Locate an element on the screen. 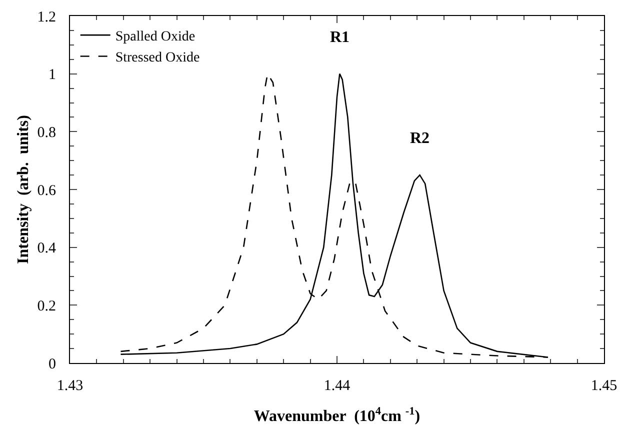 The image size is (620, 425). x-tick-label: 1.44 is located at coordinates (337, 386).